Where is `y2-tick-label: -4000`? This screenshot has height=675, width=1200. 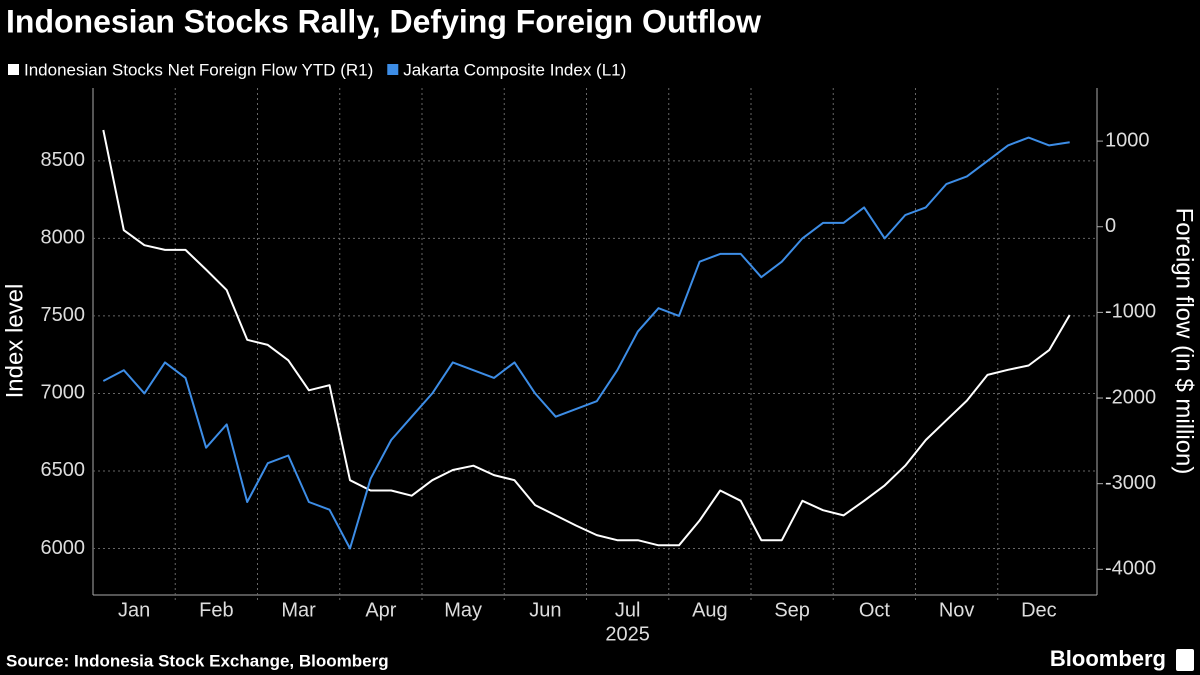
y2-tick-label: -4000 is located at coordinates (1130, 569).